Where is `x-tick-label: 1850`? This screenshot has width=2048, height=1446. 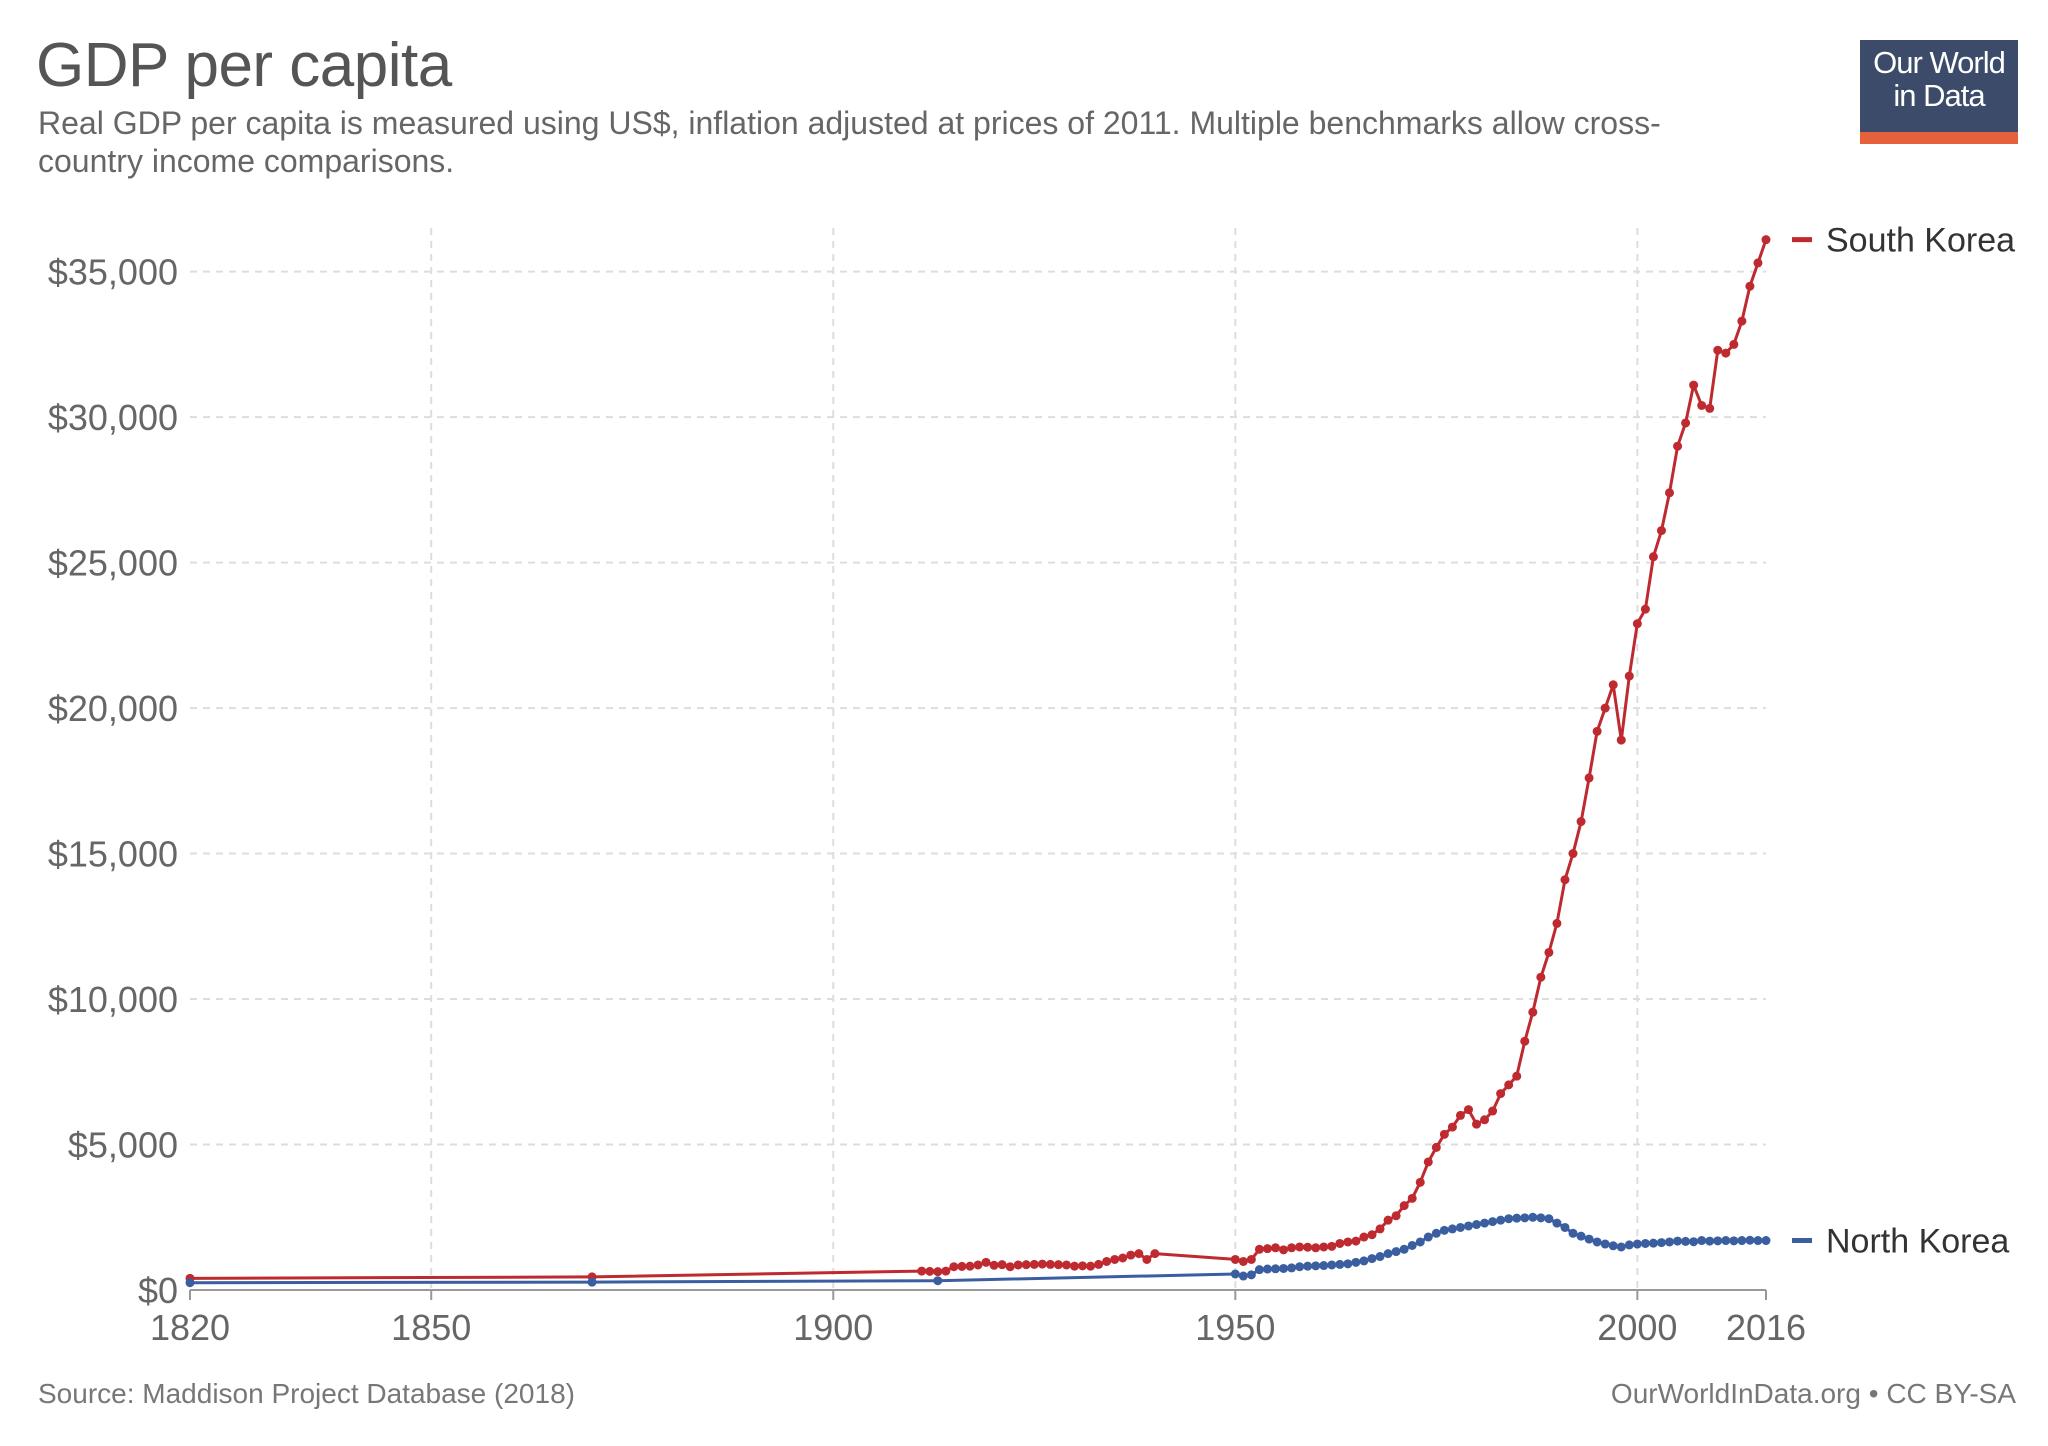
x-tick-label: 1850 is located at coordinates (431, 1327).